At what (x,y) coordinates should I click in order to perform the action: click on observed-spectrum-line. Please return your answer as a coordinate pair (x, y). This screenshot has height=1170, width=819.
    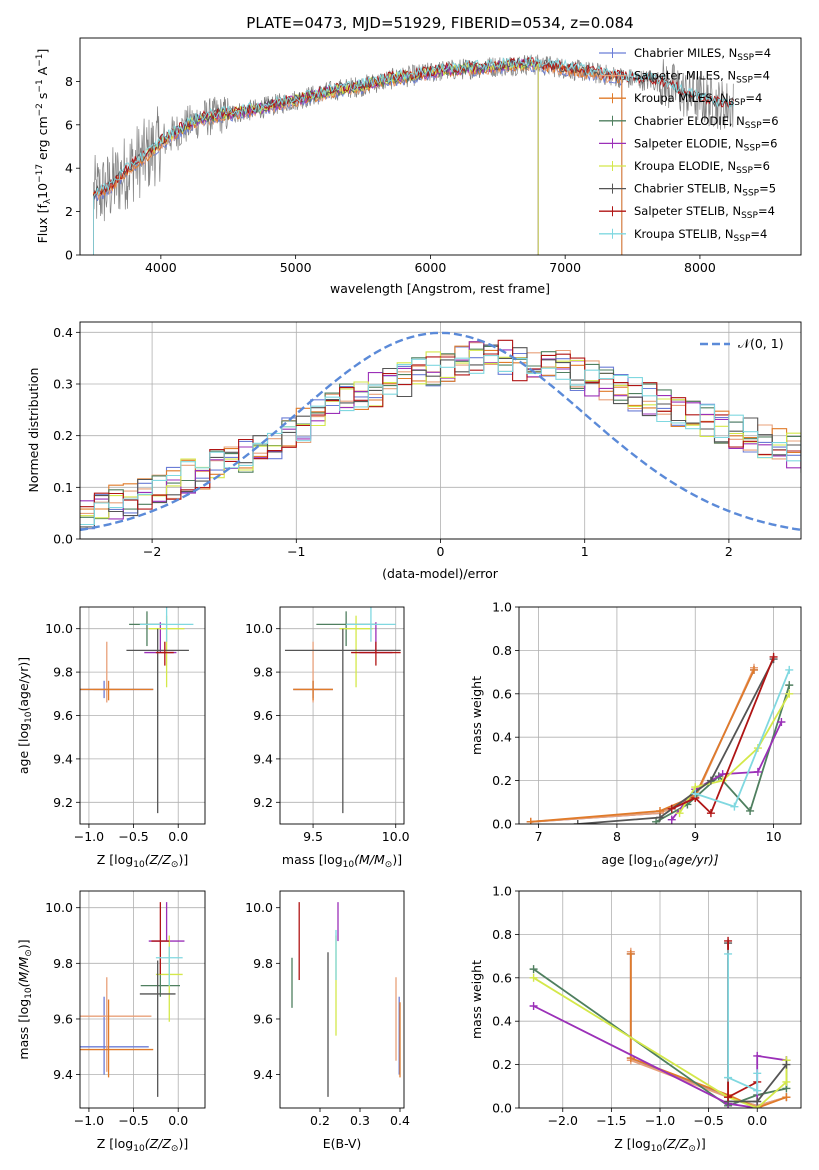
    Looking at the image, I should click on (413, 138).